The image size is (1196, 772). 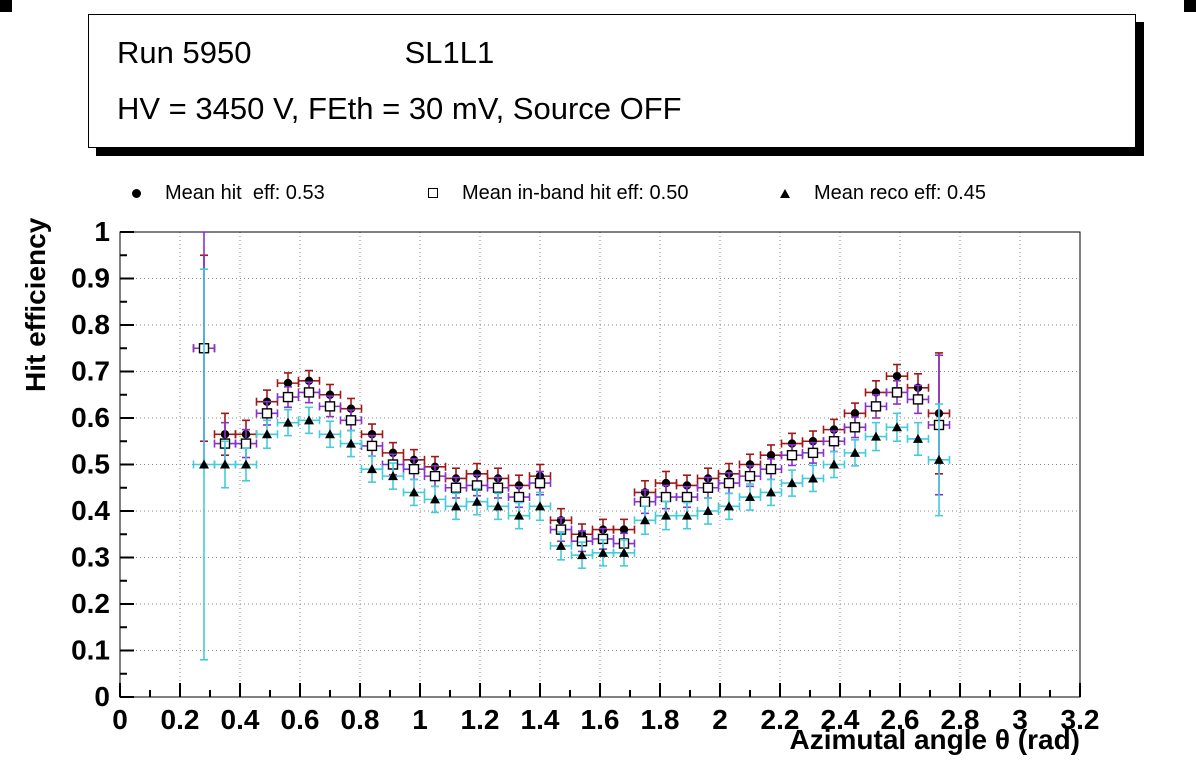 I want to click on x-tick-label: 0.4, so click(x=240, y=719).